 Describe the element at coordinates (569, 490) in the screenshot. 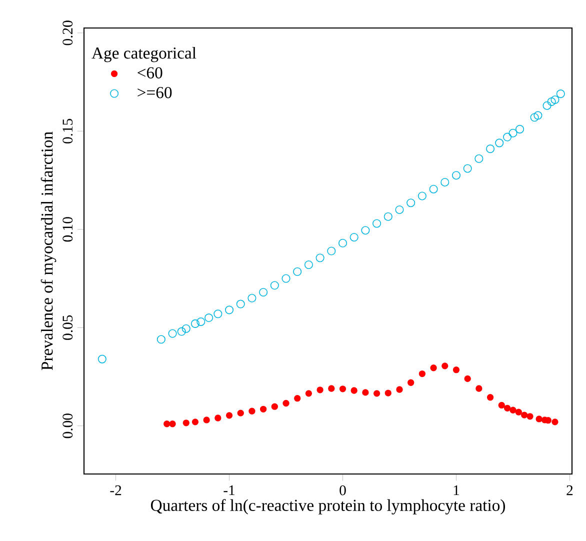

I see `x-tick-label: 2` at that location.